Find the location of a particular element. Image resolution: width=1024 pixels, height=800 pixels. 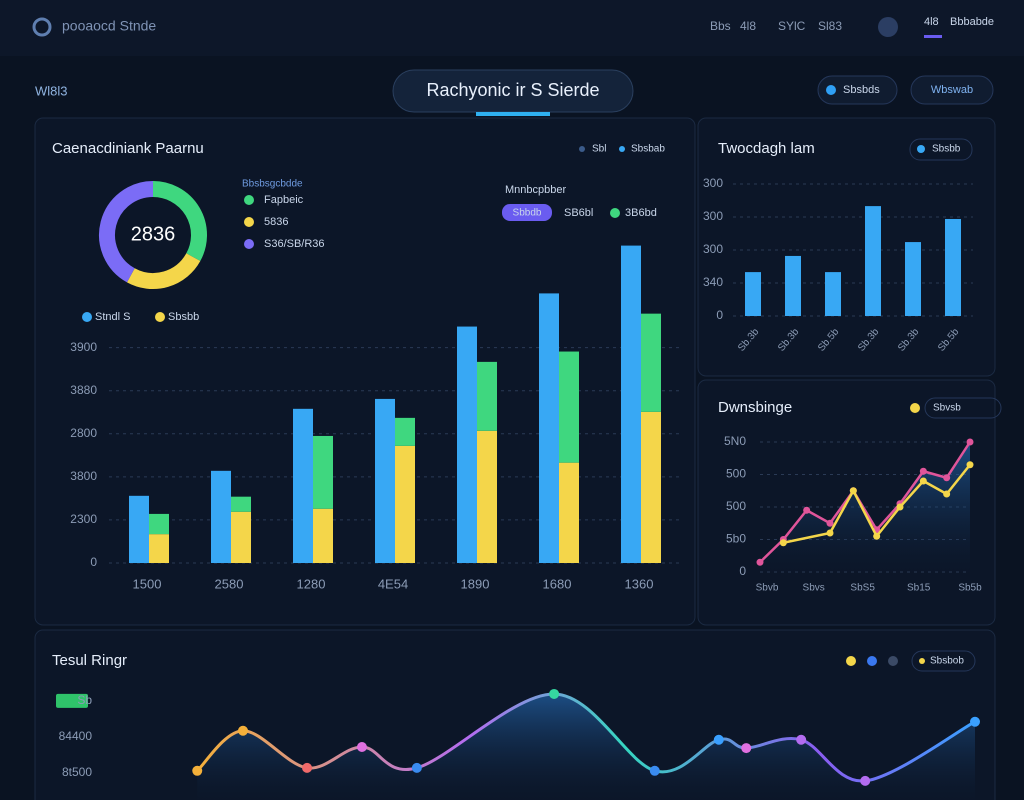

y-tick-label: 2800 is located at coordinates (83, 433).